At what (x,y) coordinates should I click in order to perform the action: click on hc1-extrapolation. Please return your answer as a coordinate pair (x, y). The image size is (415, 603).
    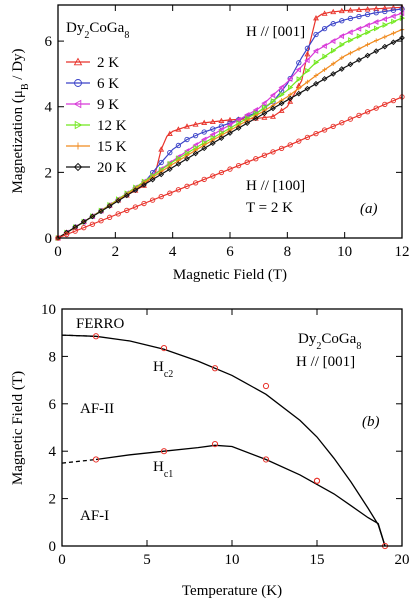
    Looking at the image, I should click on (79, 461).